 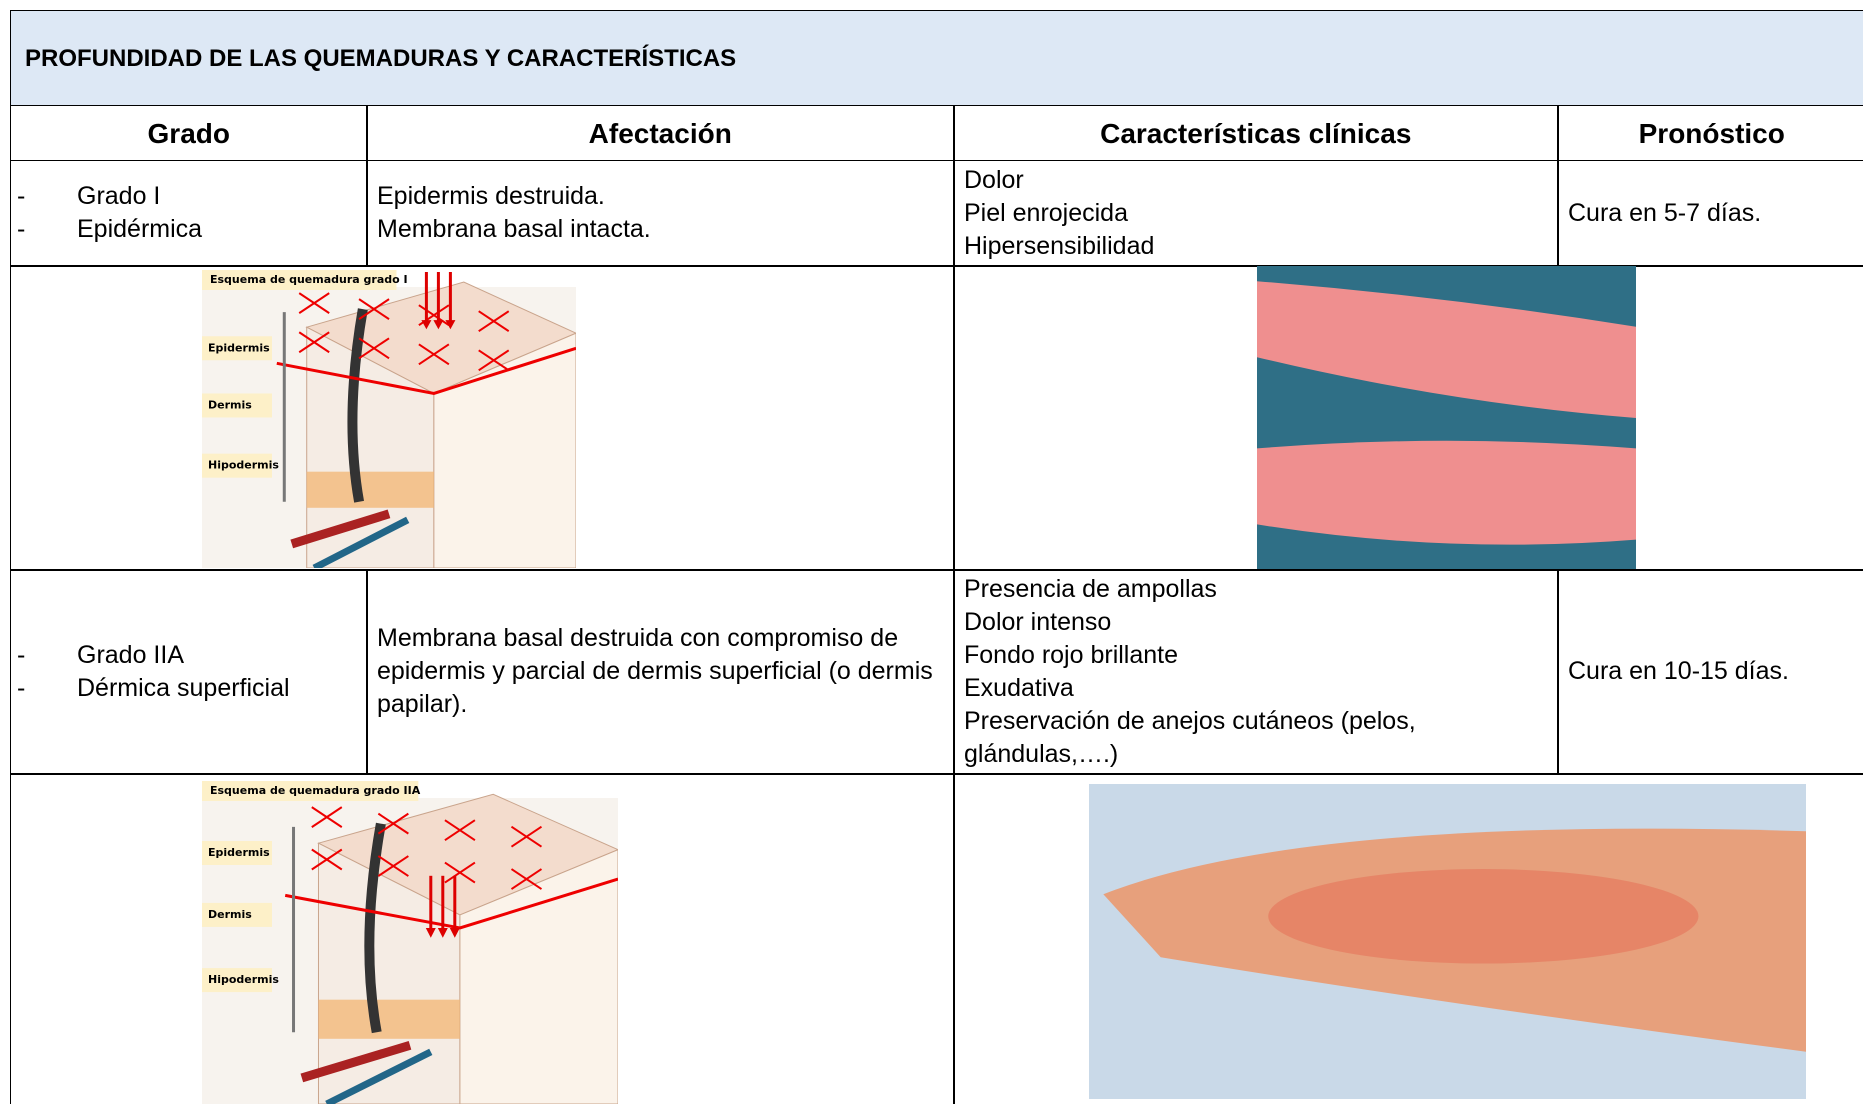 I want to click on column-header: Pronóstico, so click(x=1710, y=133).